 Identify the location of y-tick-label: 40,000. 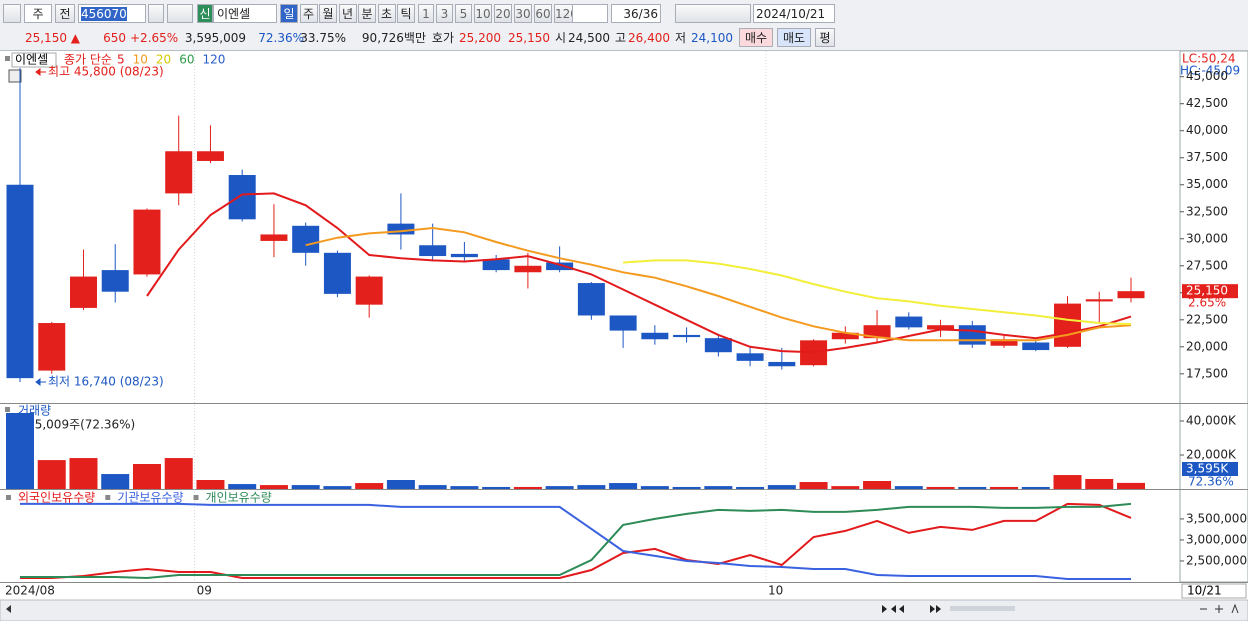
(1207, 130).